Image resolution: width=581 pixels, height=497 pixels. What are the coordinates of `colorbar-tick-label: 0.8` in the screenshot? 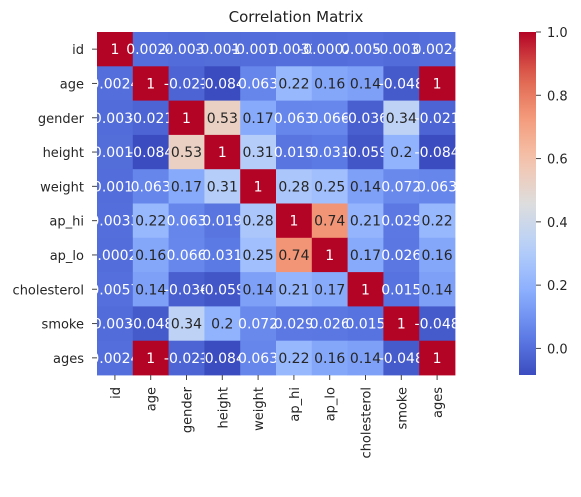 It's located at (557, 96).